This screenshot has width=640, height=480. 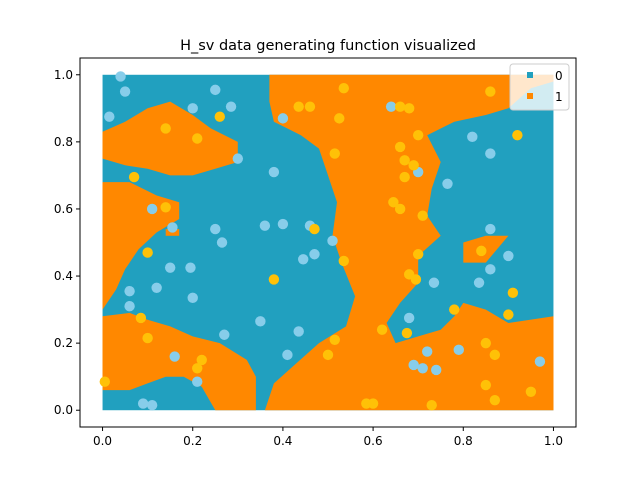 I want to click on legend: 01, so click(x=539, y=87).